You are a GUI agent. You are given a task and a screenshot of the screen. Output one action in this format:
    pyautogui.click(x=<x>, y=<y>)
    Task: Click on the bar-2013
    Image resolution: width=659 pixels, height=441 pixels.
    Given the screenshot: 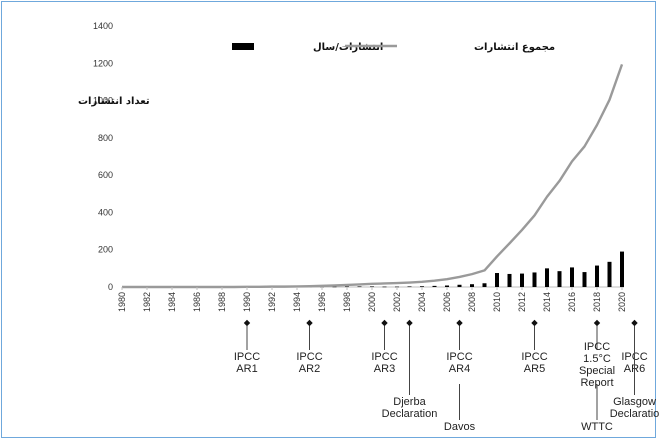 What is the action you would take?
    pyautogui.click(x=534, y=279)
    